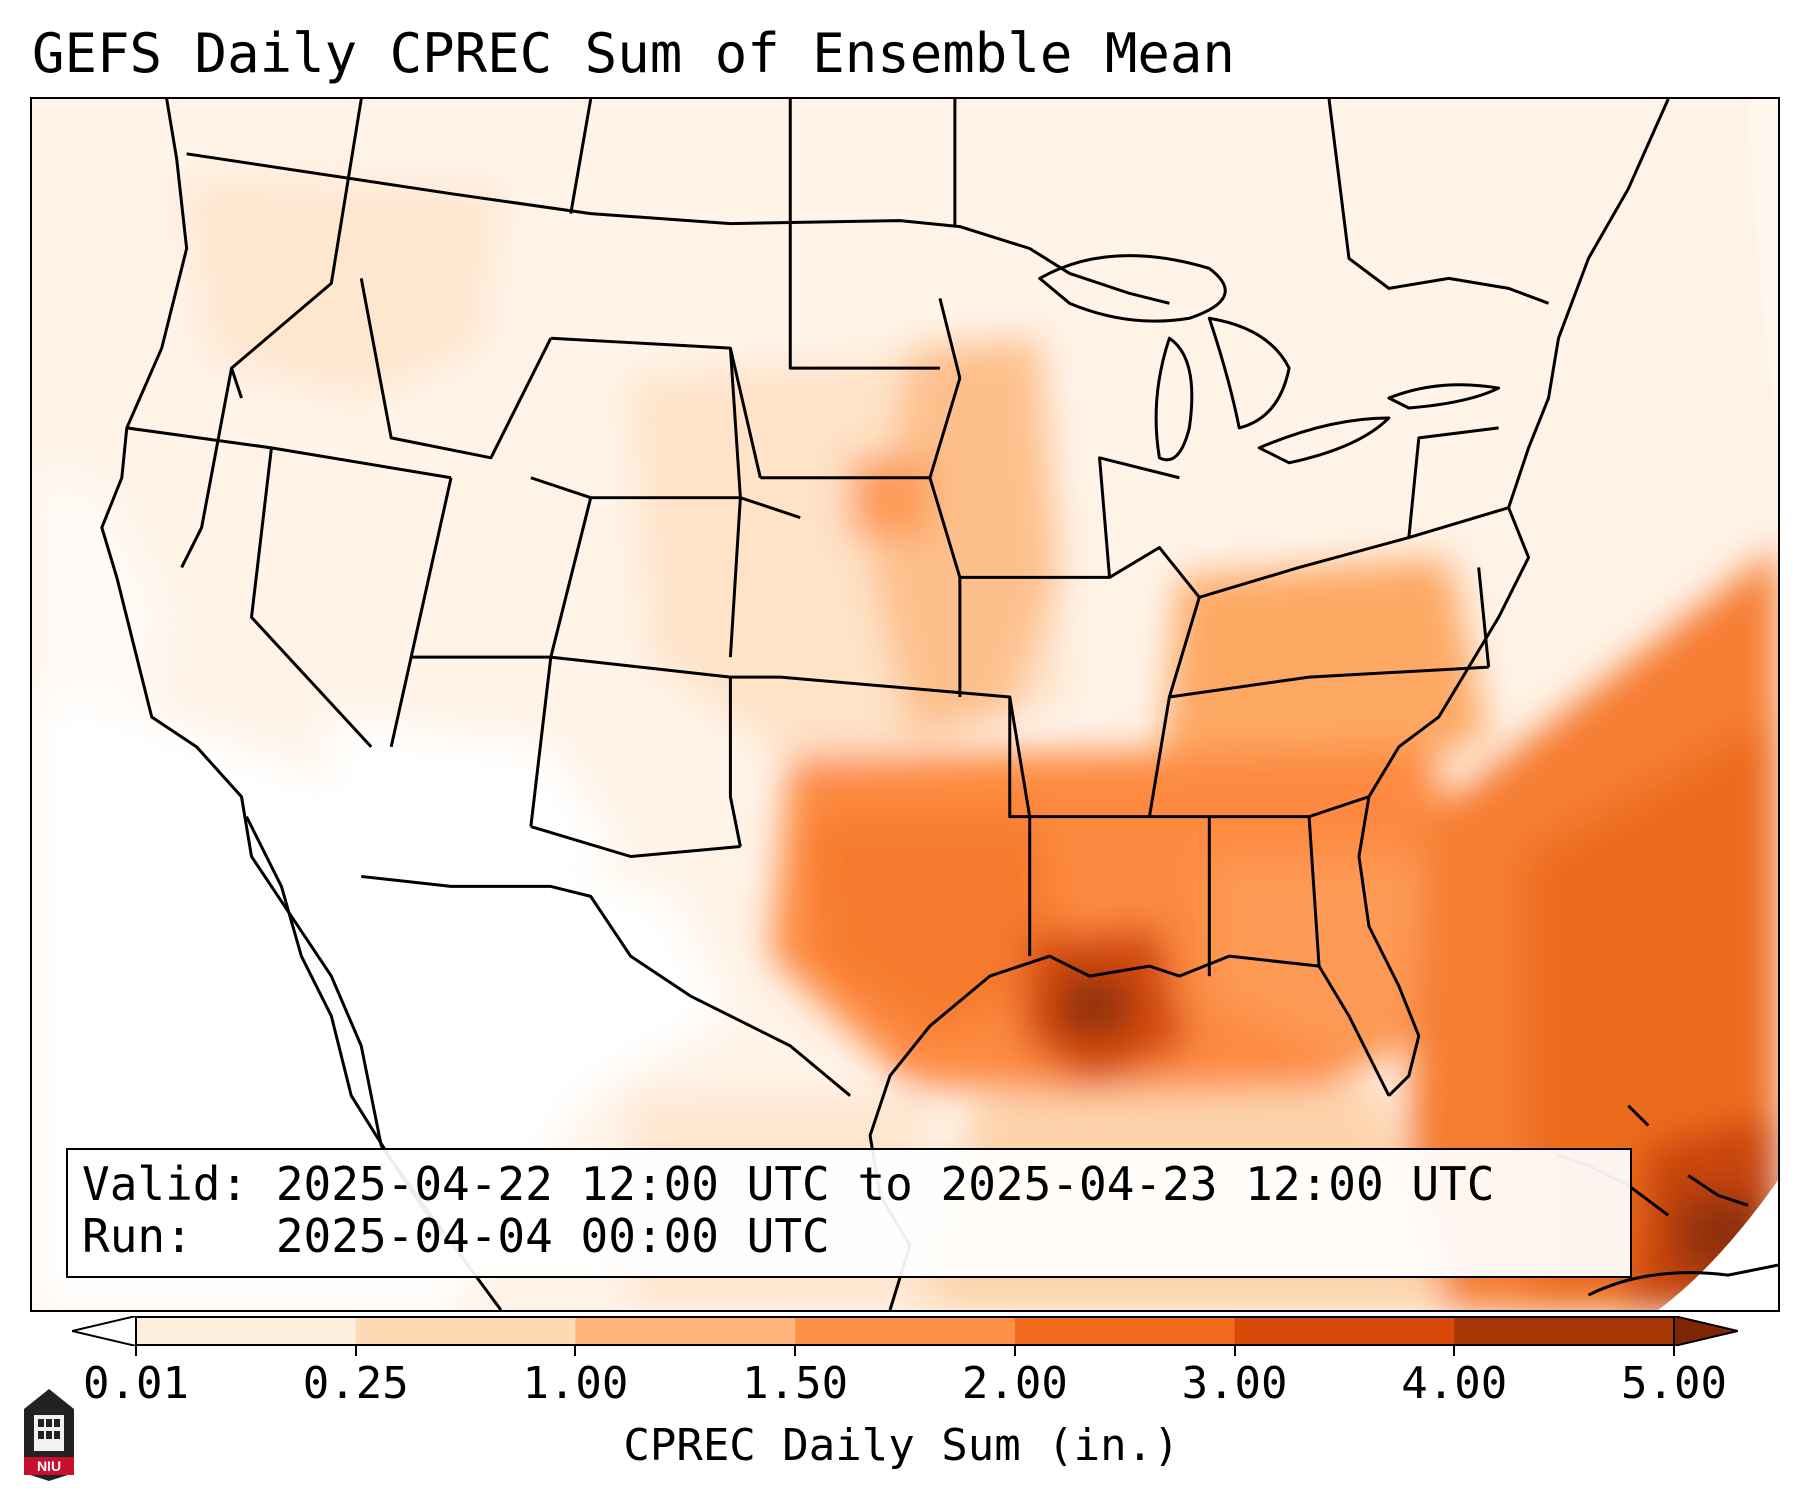  What do you see at coordinates (49, 1466) in the screenshot?
I see `svg-text: NIU` at bounding box center [49, 1466].